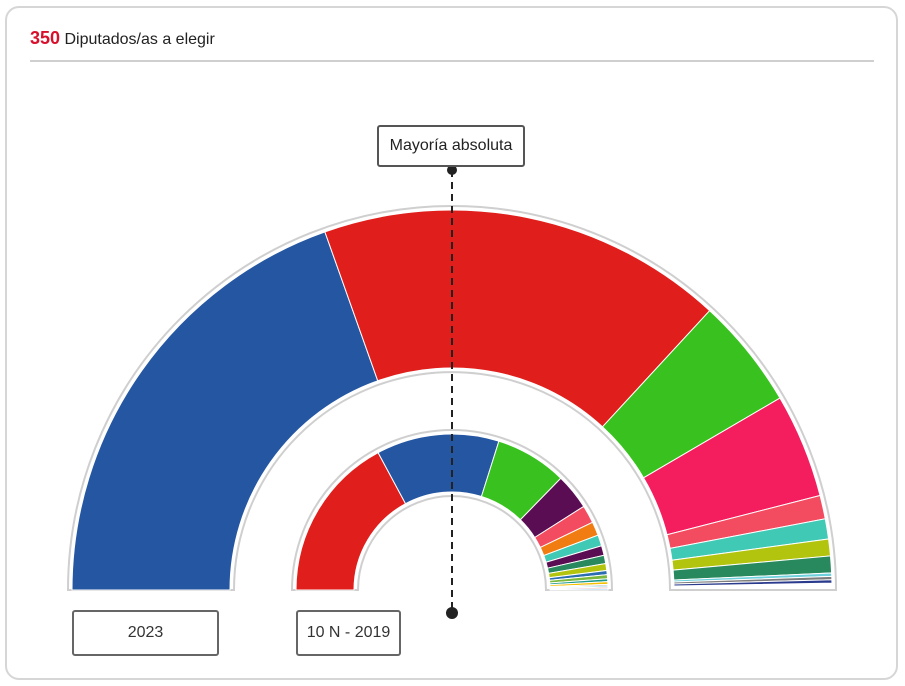  I want to click on seats-label: Diputados/as a elegir, so click(139, 39).